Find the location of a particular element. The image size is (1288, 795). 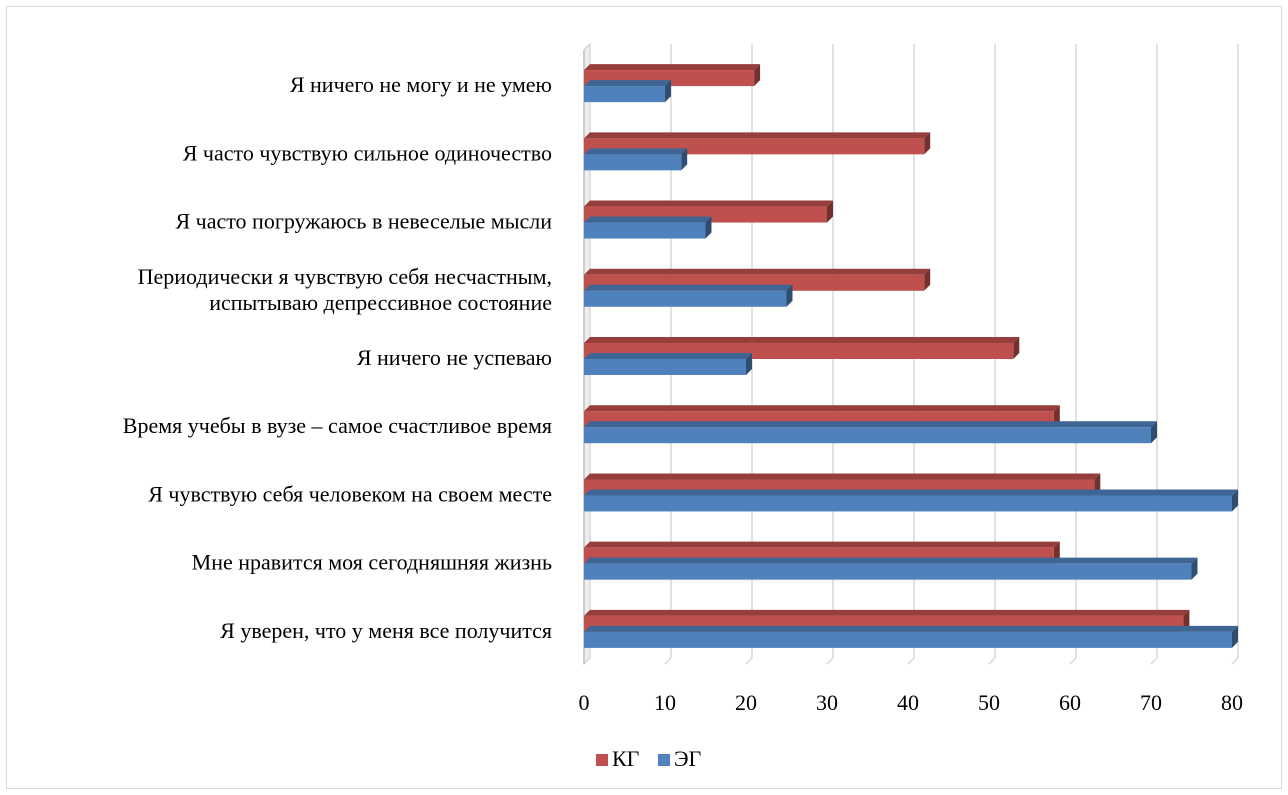

category-label-line: Я ничего не успеваю is located at coordinates (454, 357).